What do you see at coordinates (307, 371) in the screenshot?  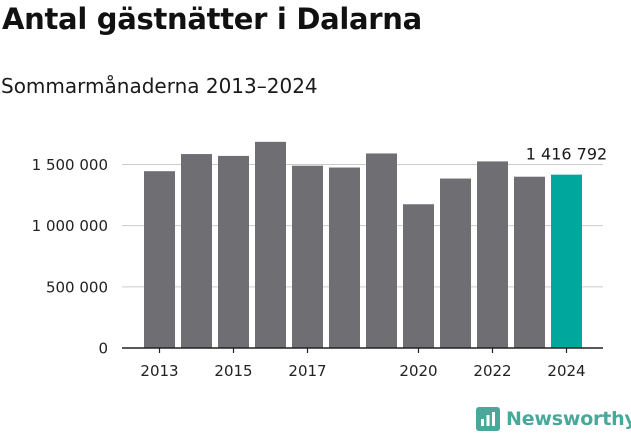 I see `x-tick-label: 2017` at bounding box center [307, 371].